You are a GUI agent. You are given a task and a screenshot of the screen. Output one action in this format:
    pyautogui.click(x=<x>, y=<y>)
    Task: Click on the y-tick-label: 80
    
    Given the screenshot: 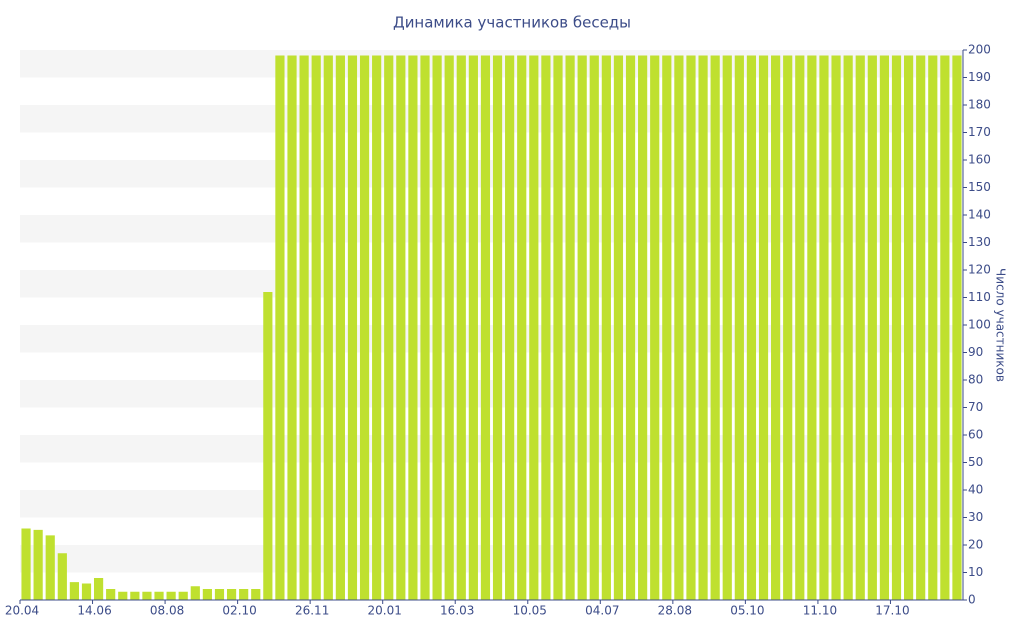 What is the action you would take?
    pyautogui.click(x=975, y=380)
    